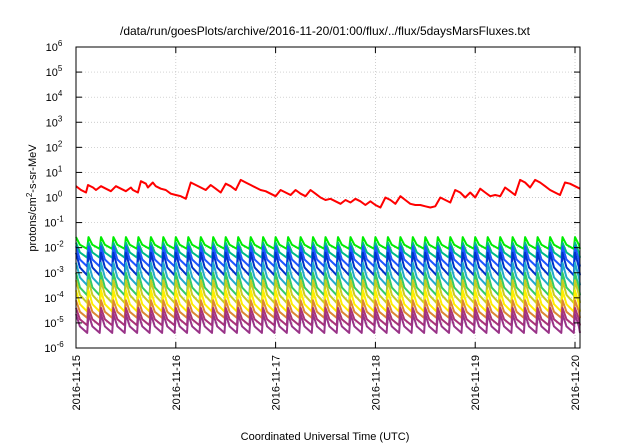  I want to click on y-tick-label: 10⁰, so click(54, 197).